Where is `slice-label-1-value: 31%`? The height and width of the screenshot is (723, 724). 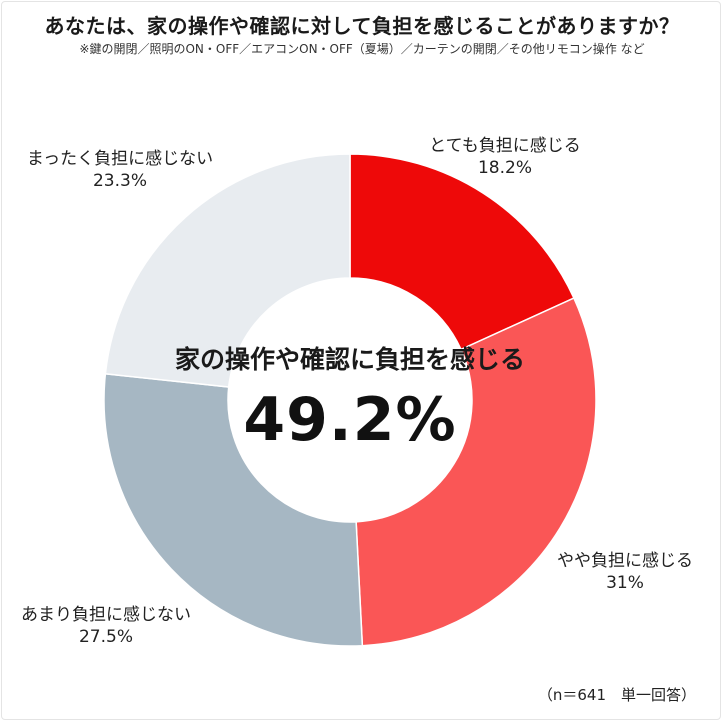 slice-label-1-value: 31% is located at coordinates (625, 583).